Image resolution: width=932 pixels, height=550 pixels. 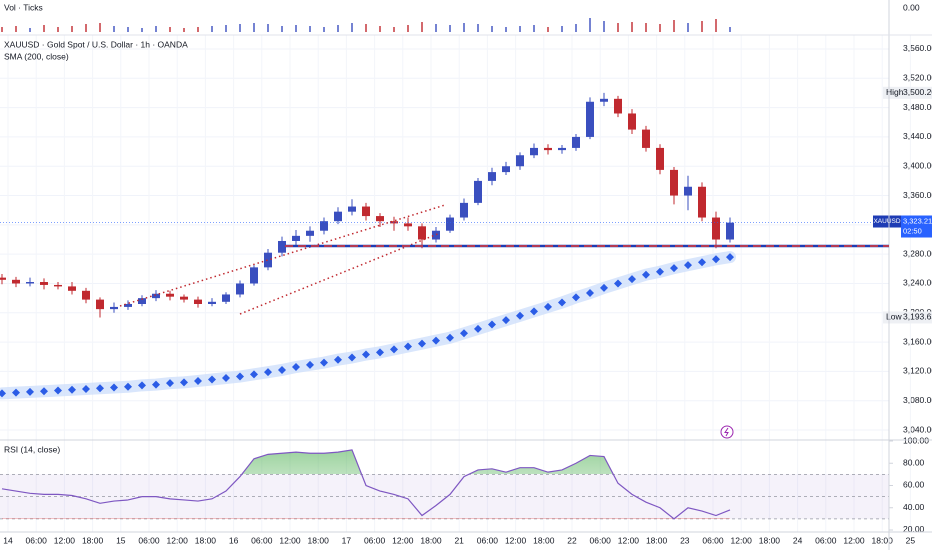 I want to click on y-tick-label: 3,520.00, so click(x=917, y=78).